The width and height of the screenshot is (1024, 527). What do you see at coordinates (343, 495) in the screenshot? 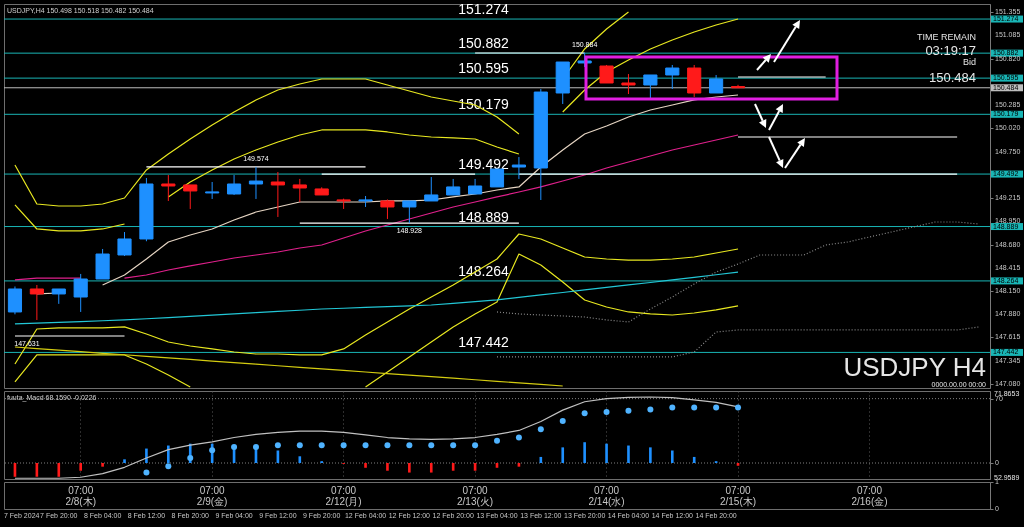
I see `x-tick-label: 07:00 2/12(月)` at bounding box center [343, 495].